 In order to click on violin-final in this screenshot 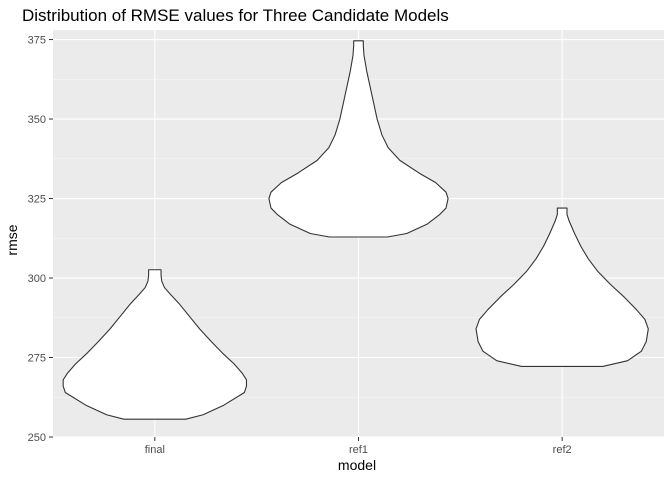, I will do `click(155, 344)`.